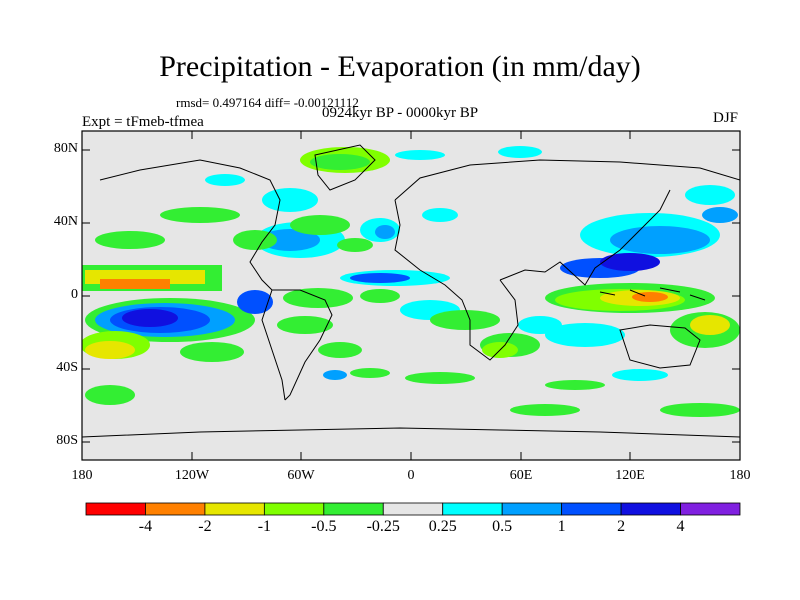 The width and height of the screenshot is (800, 600). What do you see at coordinates (502, 526) in the screenshot?
I see `colorbar-label: 0.5` at bounding box center [502, 526].